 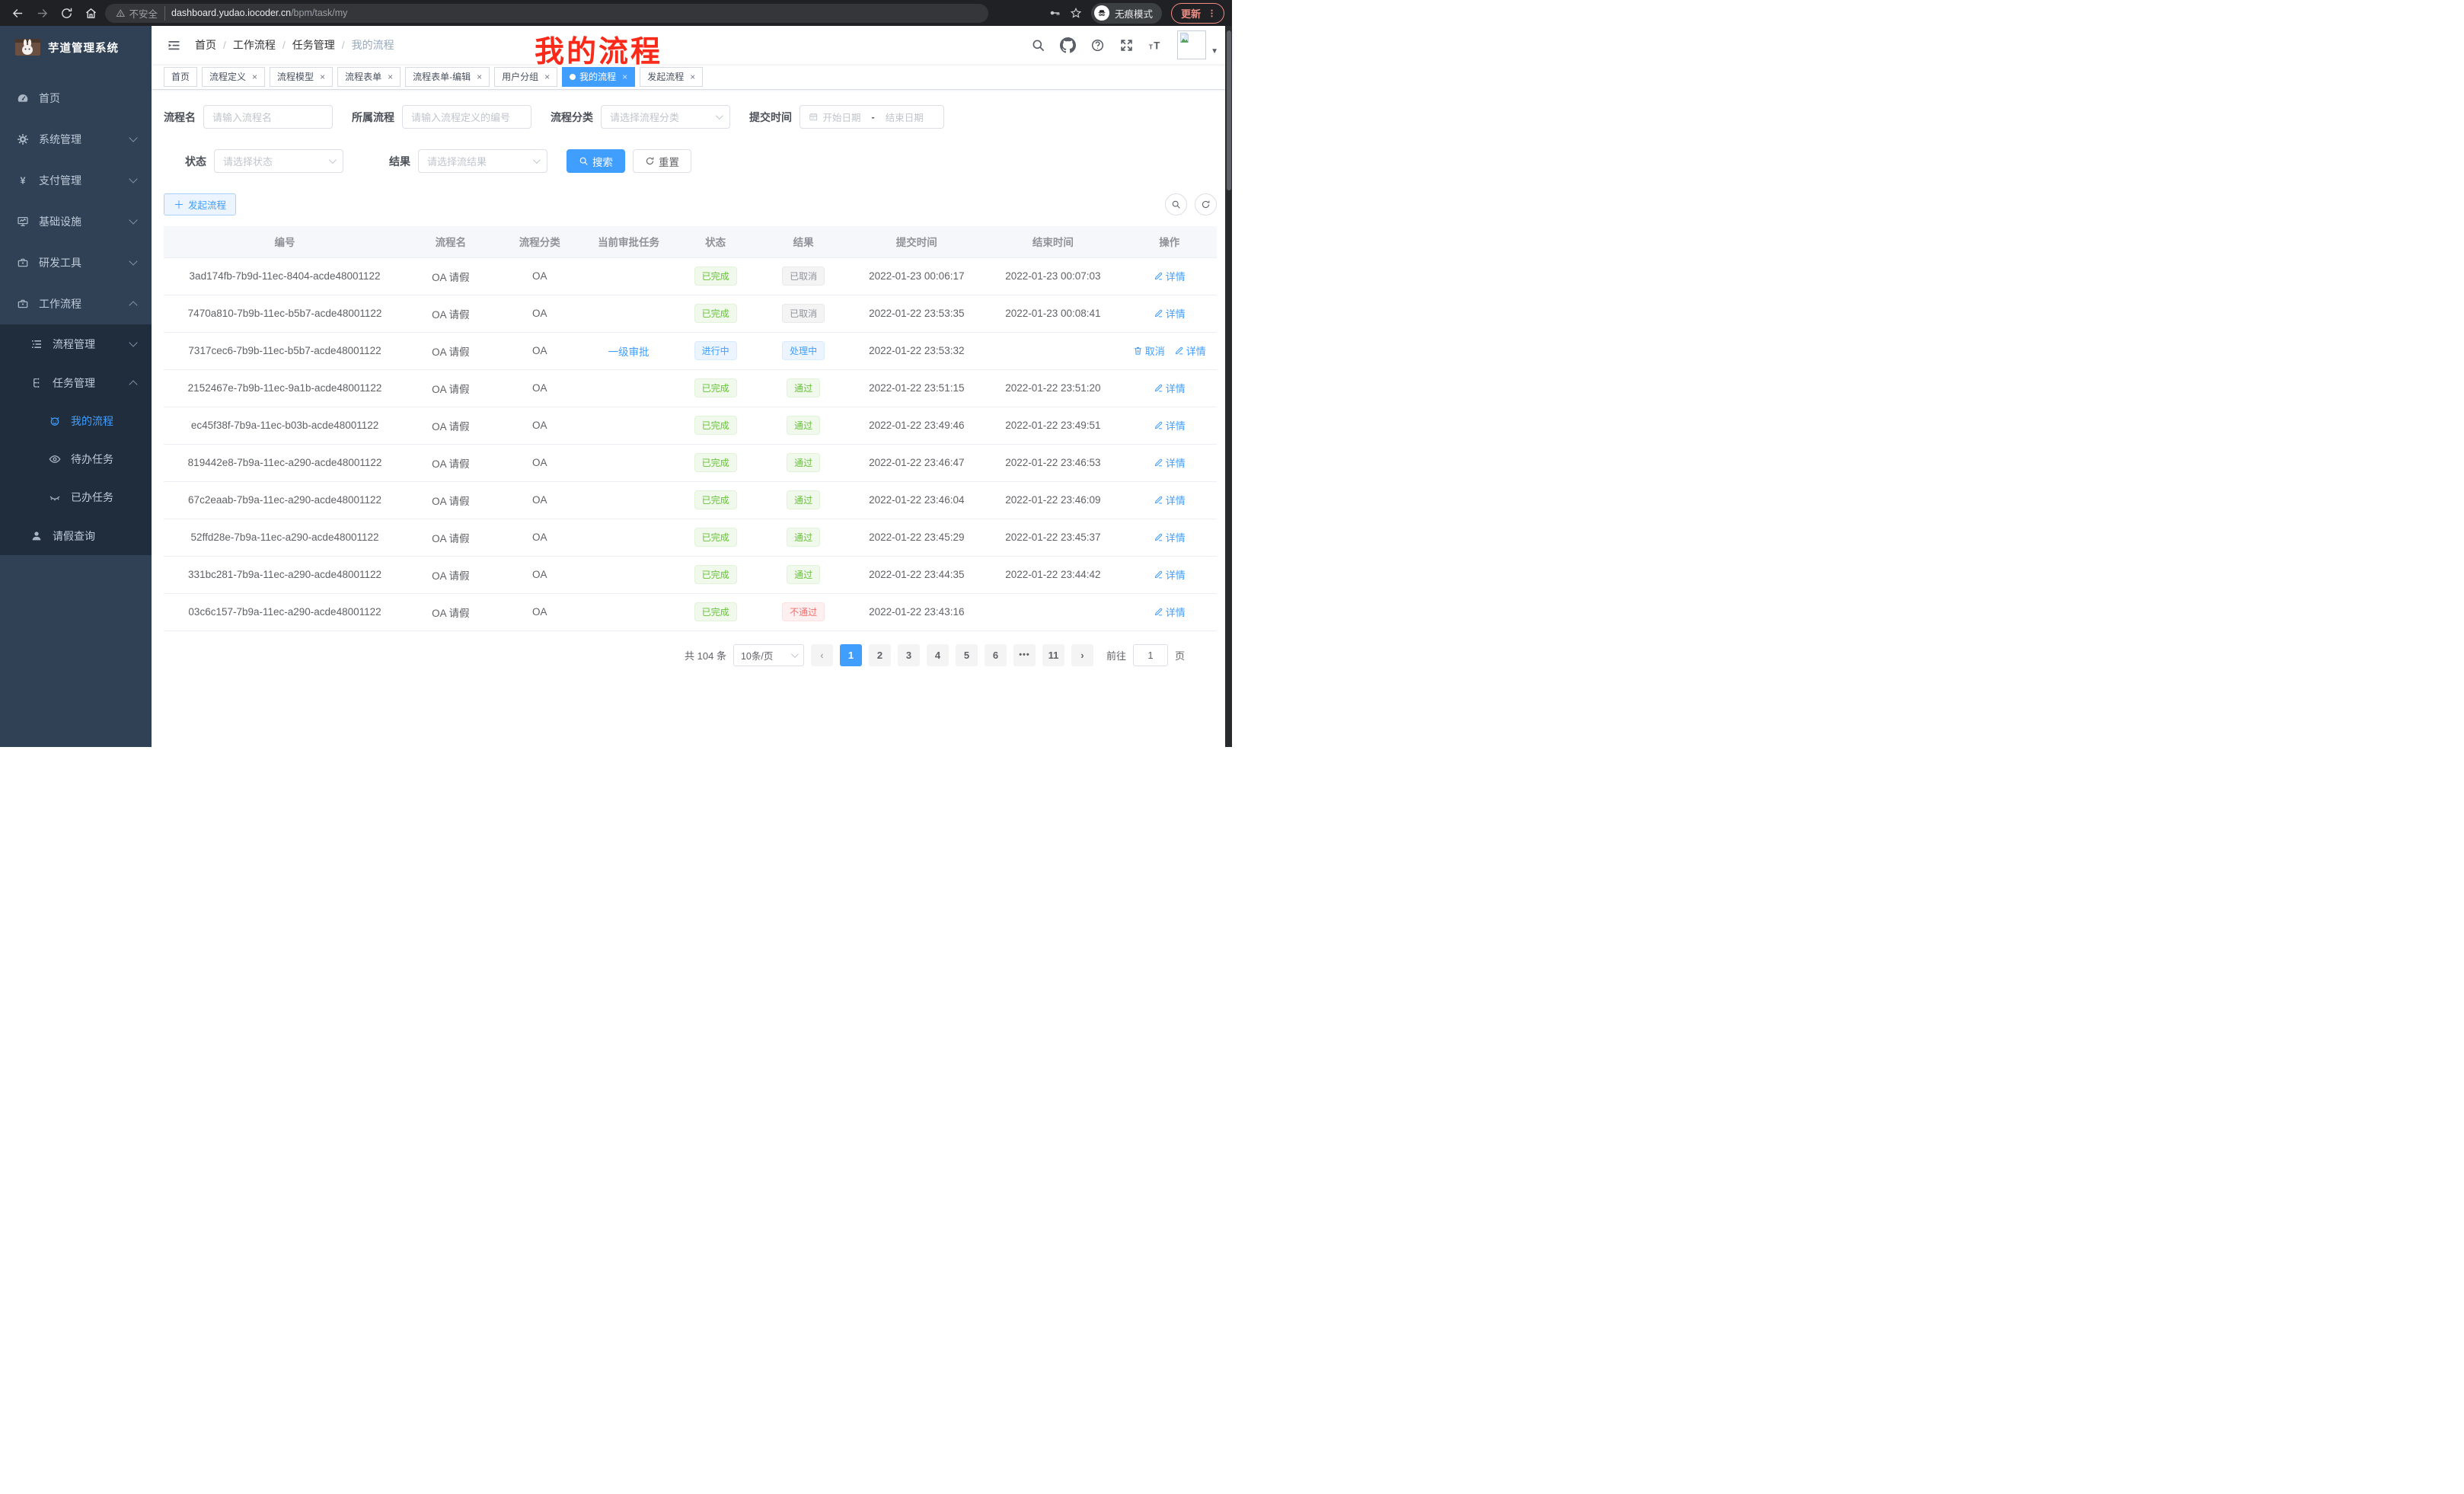 I want to click on eye-icon, so click(x=55, y=459).